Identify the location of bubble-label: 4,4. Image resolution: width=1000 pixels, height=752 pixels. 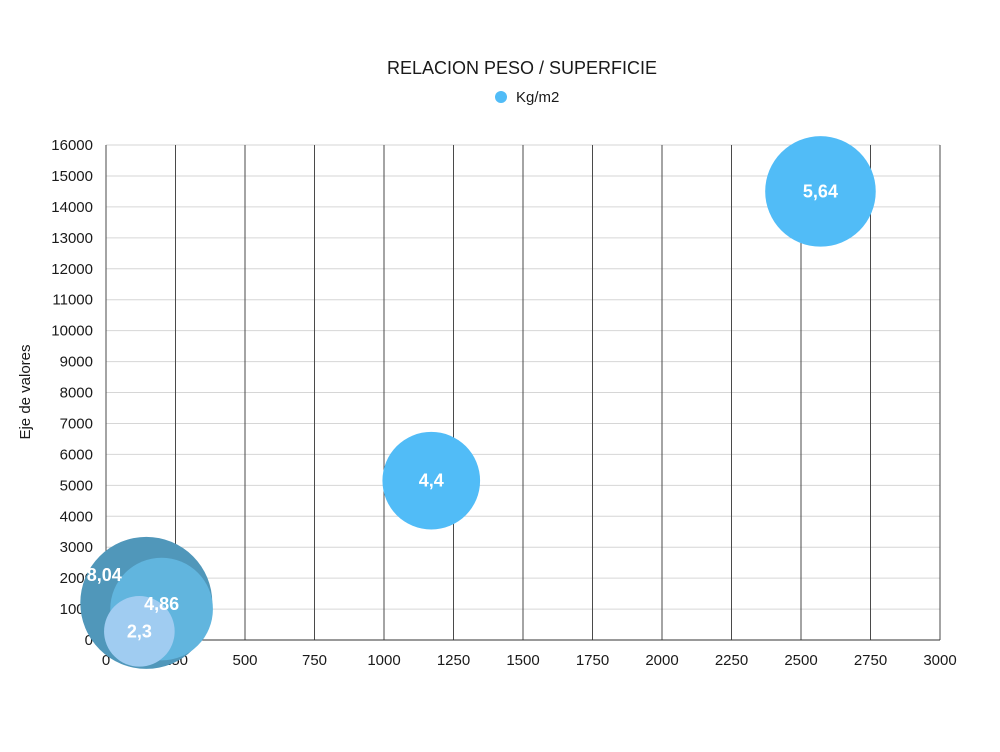
(431, 481).